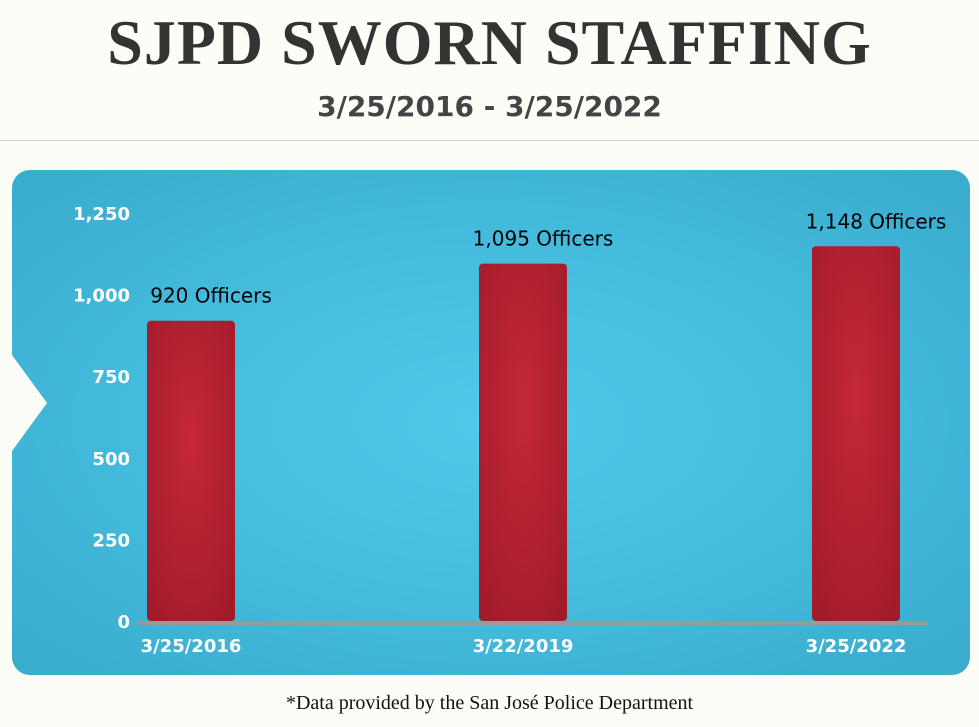  I want to click on y-tick-label: 250, so click(111, 540).